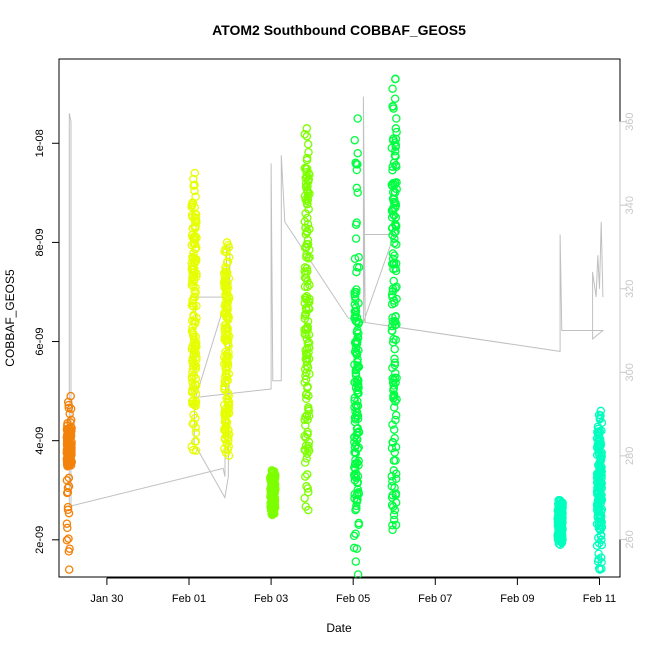  Describe the element at coordinates (630, 372) in the screenshot. I see `y2-tick-label: 300` at that location.